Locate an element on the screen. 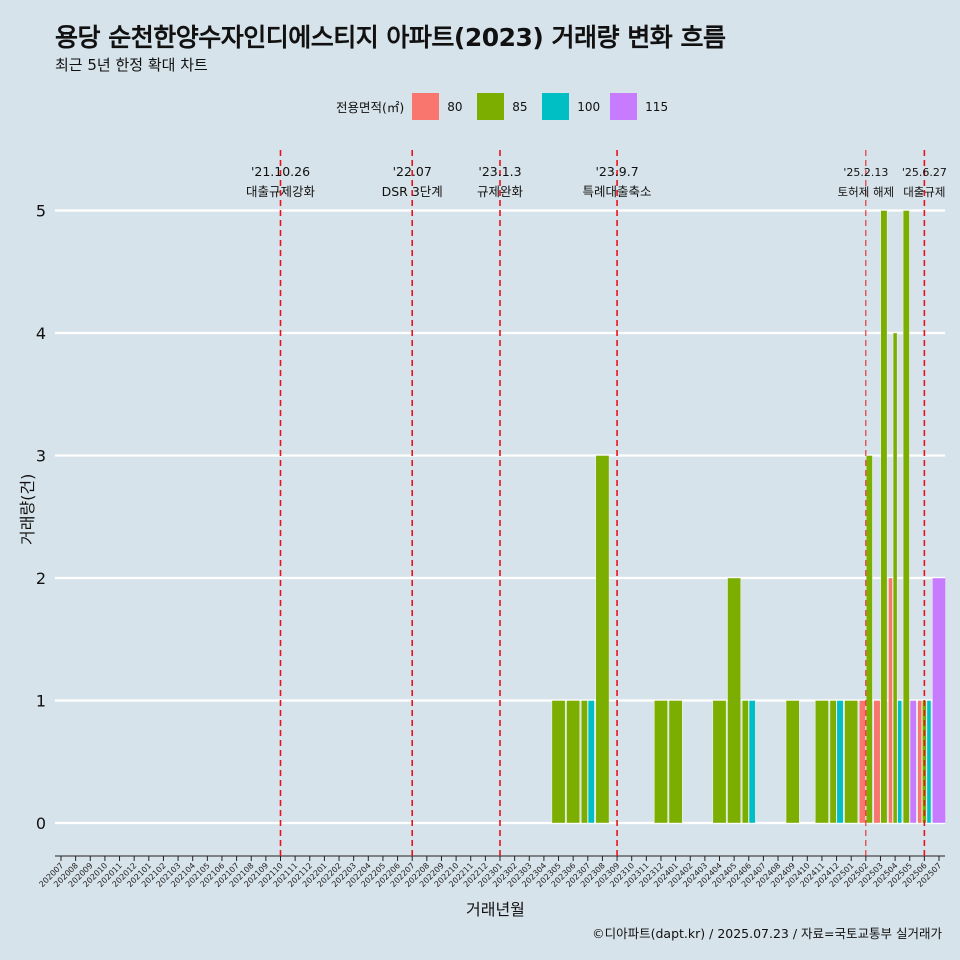 Image resolution: width=960 pixels, height=960 pixels. event-date-label: '23.1.3 is located at coordinates (499, 171).